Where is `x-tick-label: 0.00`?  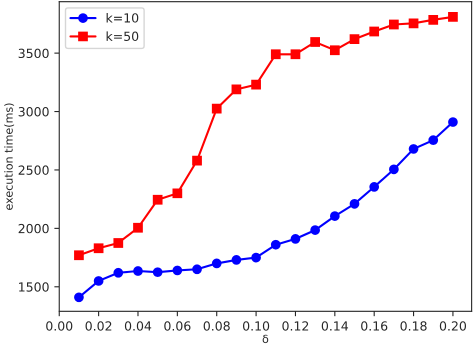
x-tick-label: 0.00 is located at coordinates (59, 326).